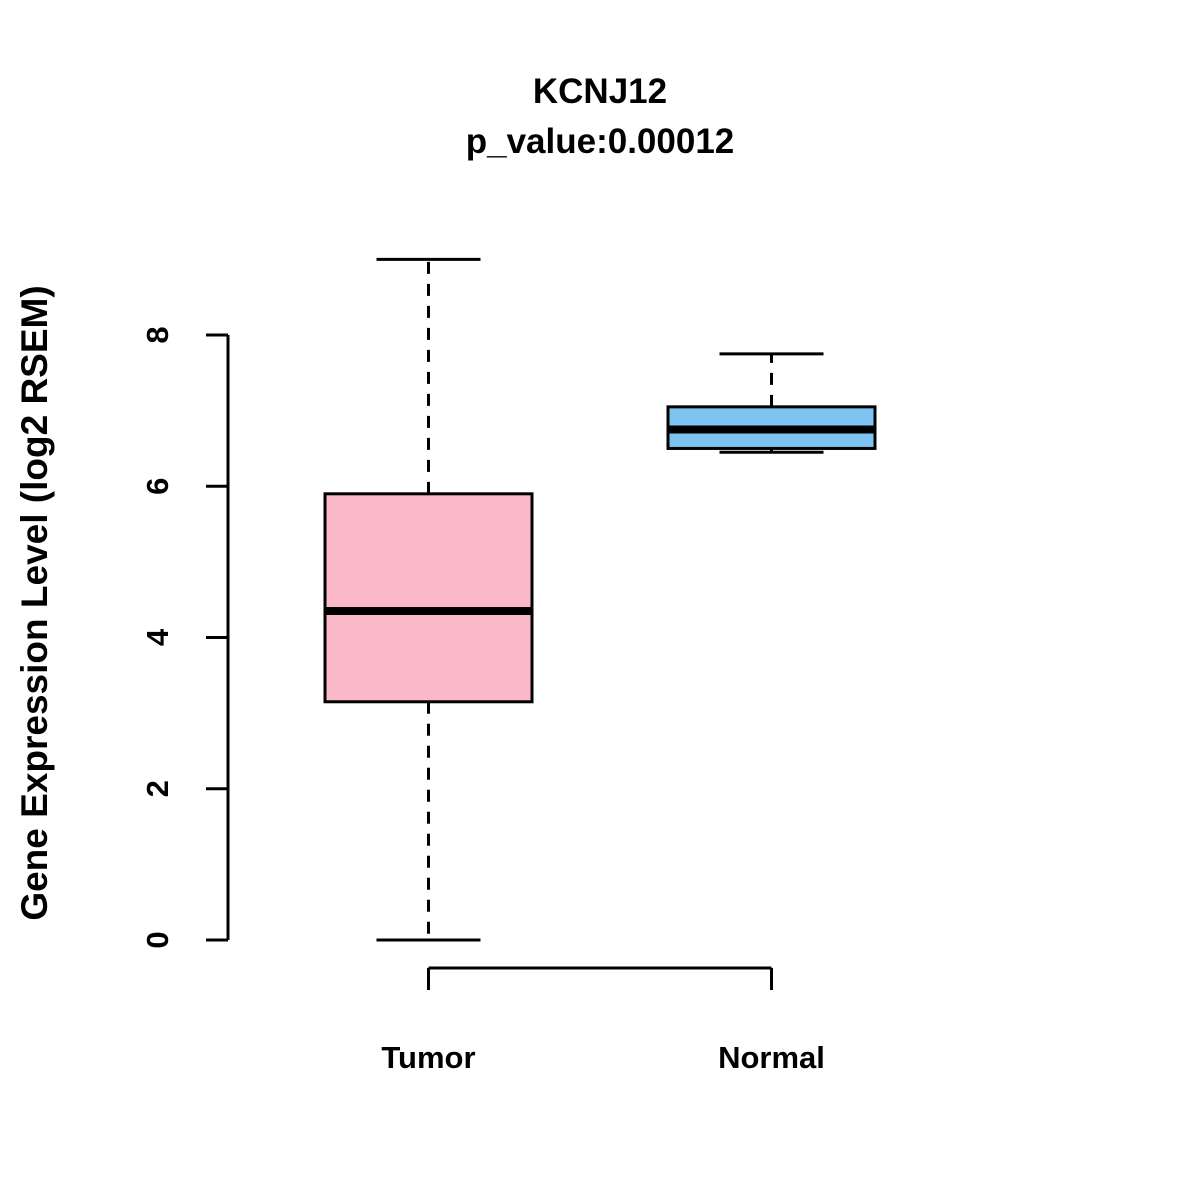 This screenshot has width=1200, height=1200. I want to click on chart-subtitle: p_value:0.00012, so click(600, 141).